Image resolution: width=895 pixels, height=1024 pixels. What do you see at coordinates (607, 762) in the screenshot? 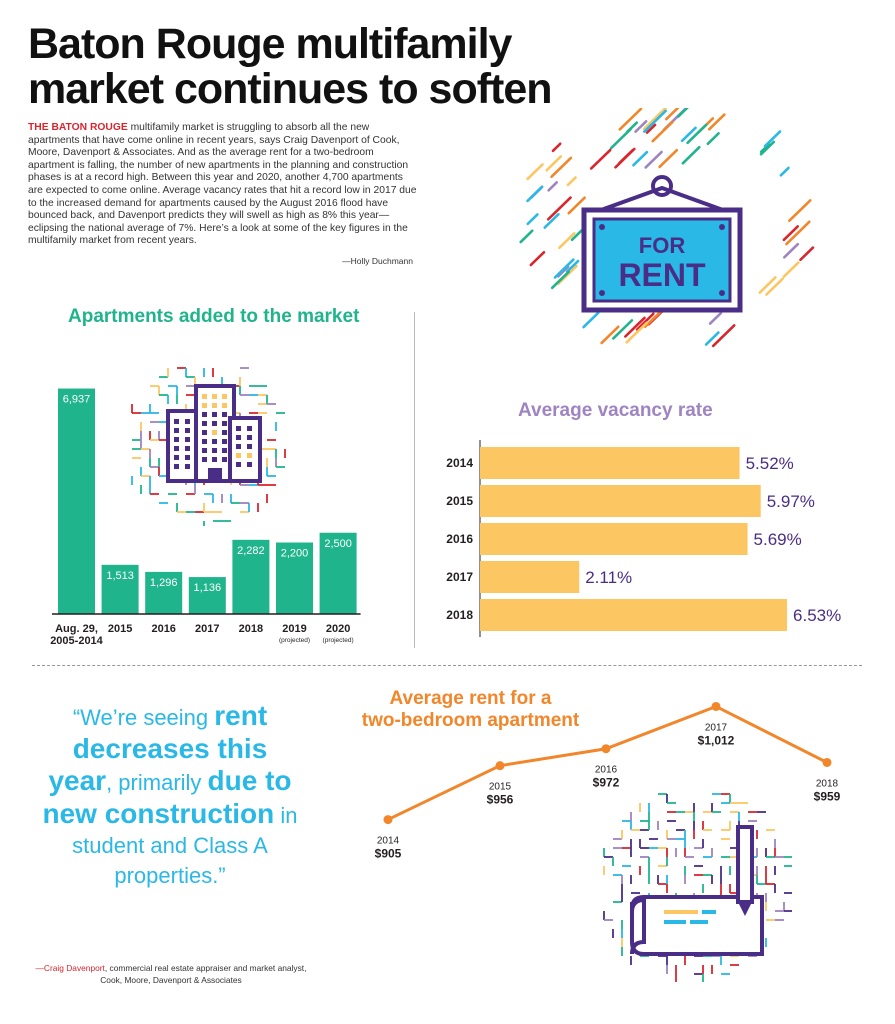
I see `rent-line` at bounding box center [607, 762].